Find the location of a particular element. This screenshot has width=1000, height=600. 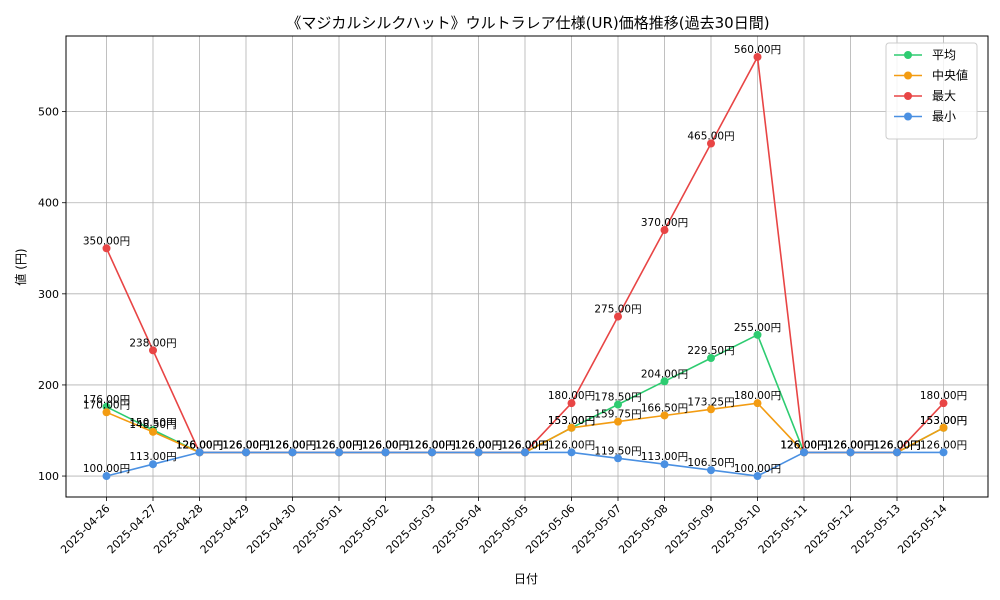

y-tick-label: 300 is located at coordinates (48, 294).